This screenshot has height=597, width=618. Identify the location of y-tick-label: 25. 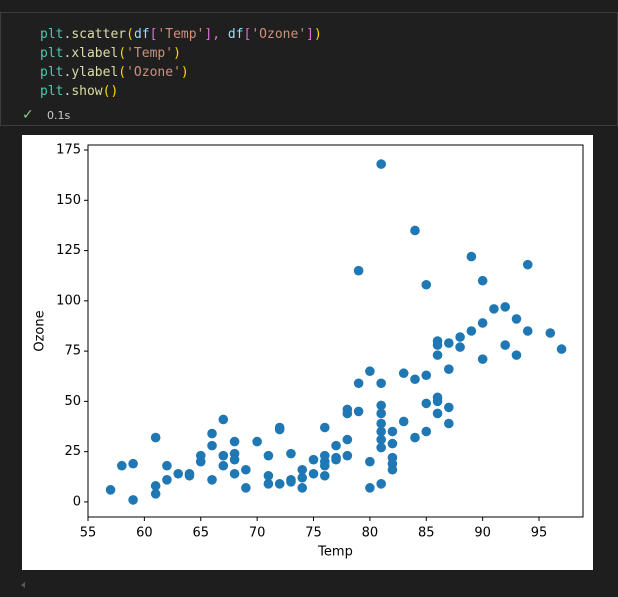
(72, 451).